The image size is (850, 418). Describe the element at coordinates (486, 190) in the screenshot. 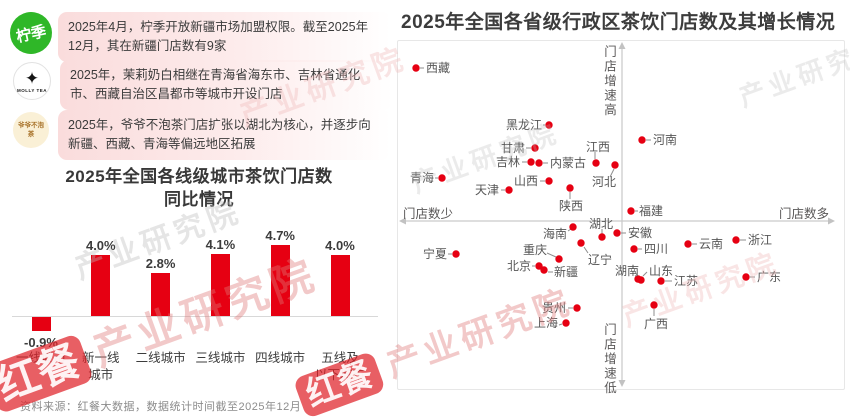

I see `scatter-label-天津: 天津` at that location.